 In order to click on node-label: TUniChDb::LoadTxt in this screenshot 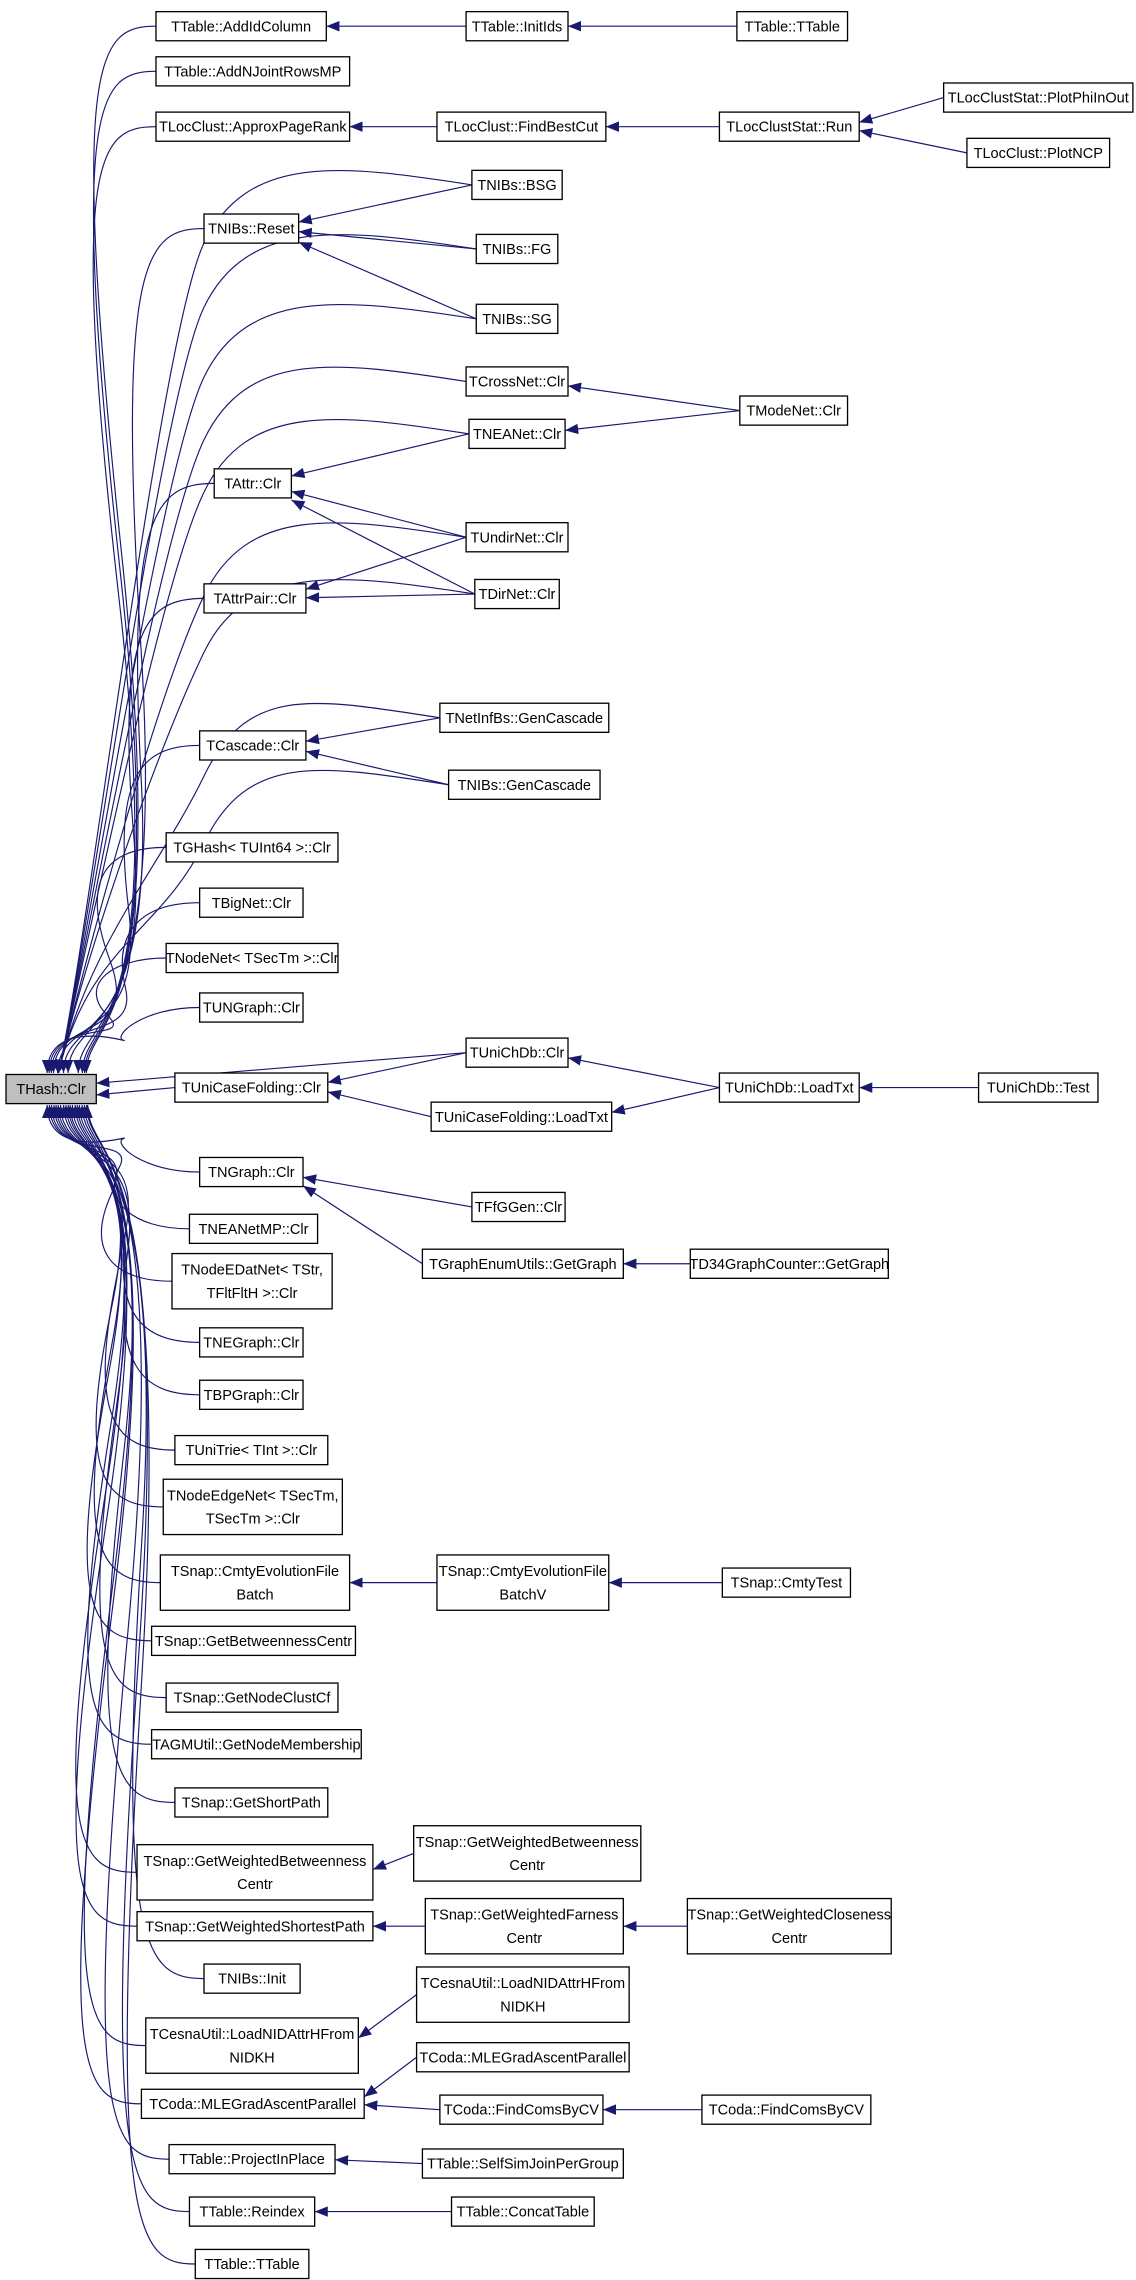, I will do `click(789, 1089)`.